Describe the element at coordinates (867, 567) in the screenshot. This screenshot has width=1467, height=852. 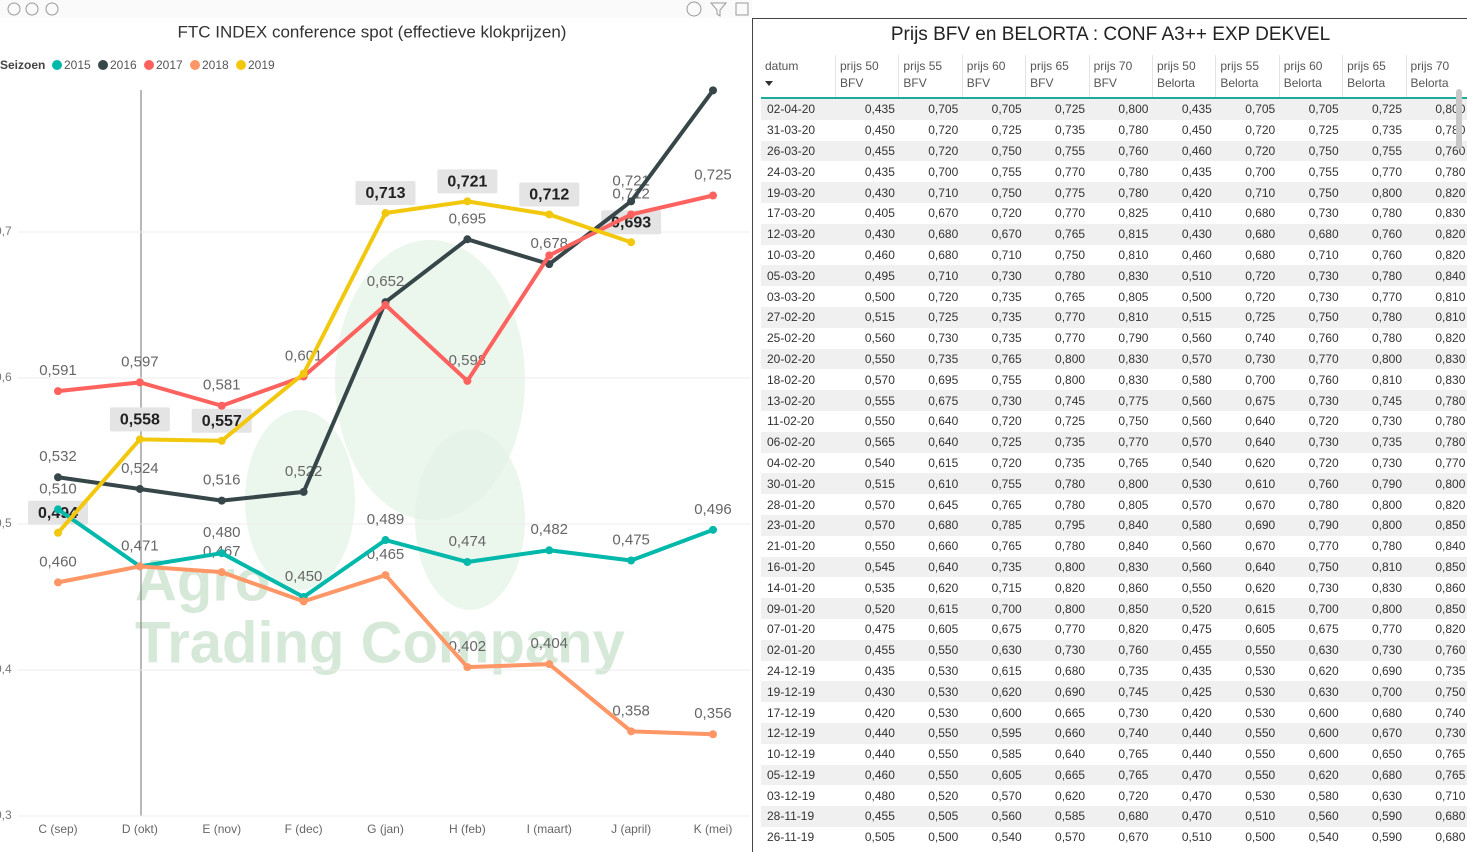
I see `table-cell: 0,545` at that location.